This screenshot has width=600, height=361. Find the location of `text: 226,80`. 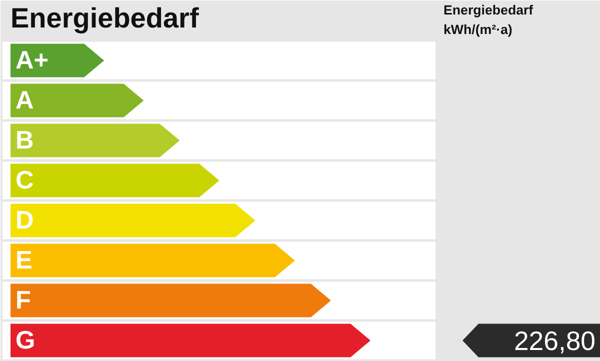

text: 226,80 is located at coordinates (555, 341).